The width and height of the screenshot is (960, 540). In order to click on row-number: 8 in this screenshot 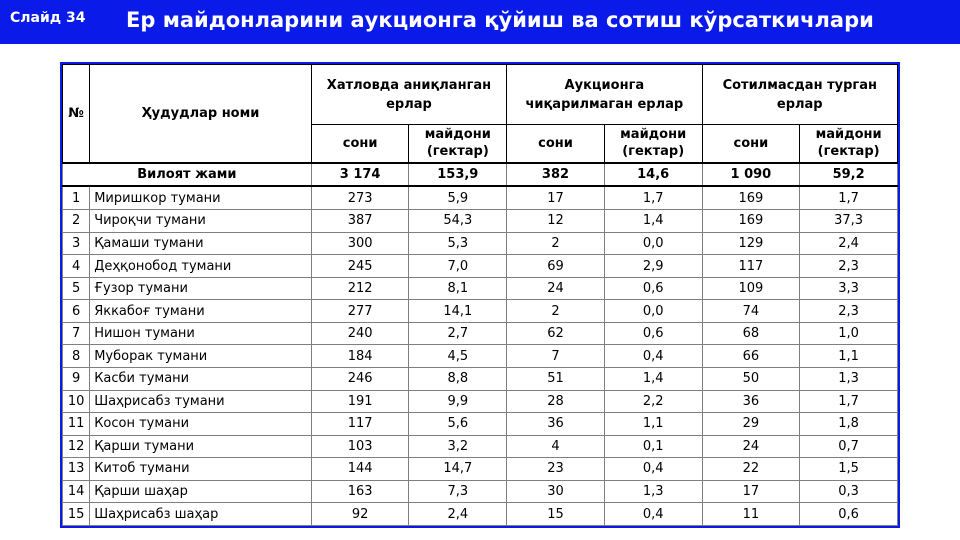, I will do `click(76, 356)`.